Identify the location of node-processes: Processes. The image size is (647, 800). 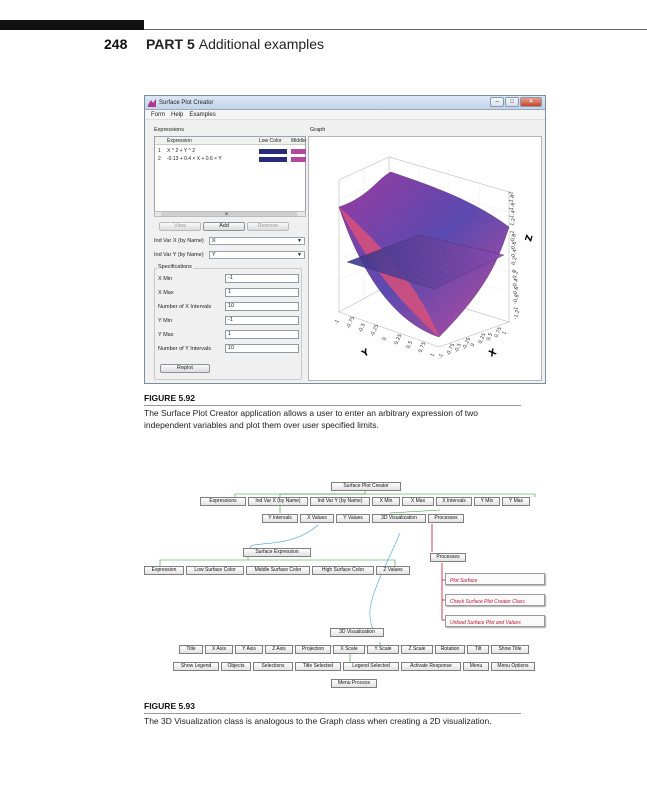
(446, 518).